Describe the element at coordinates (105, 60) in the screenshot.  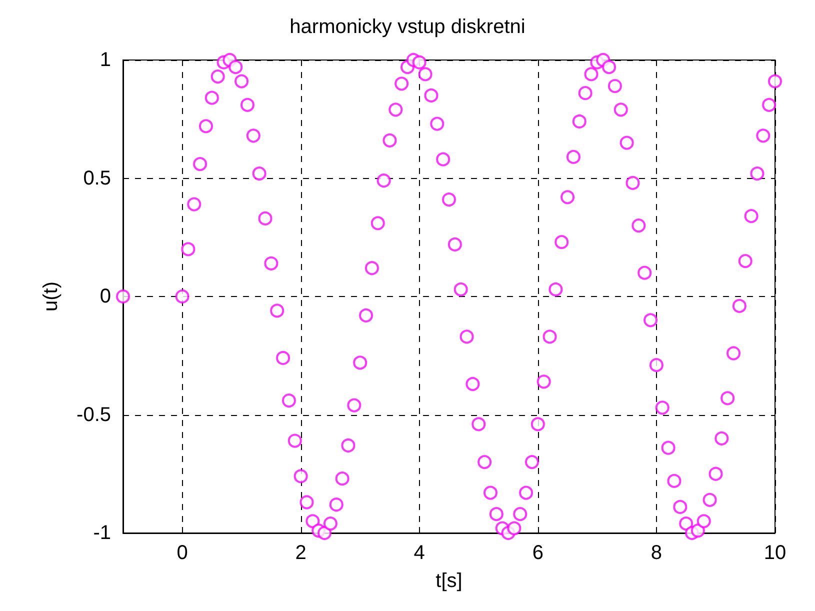
I see `y-tick-label: 1` at that location.